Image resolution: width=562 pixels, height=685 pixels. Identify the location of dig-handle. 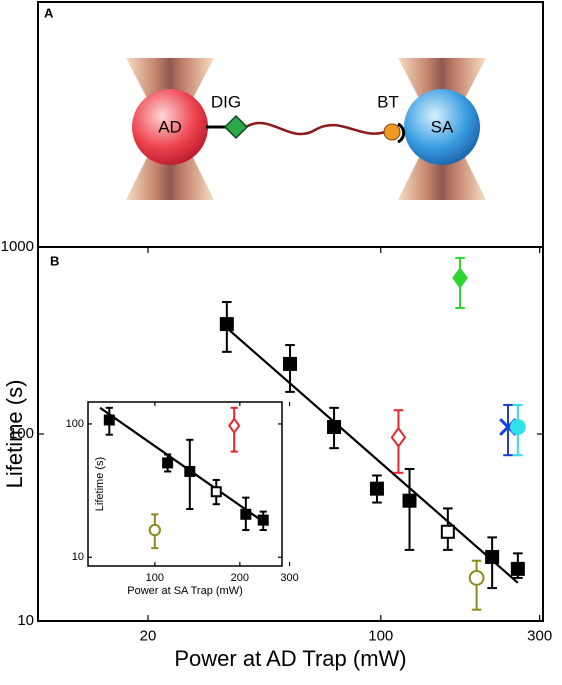
(236, 127).